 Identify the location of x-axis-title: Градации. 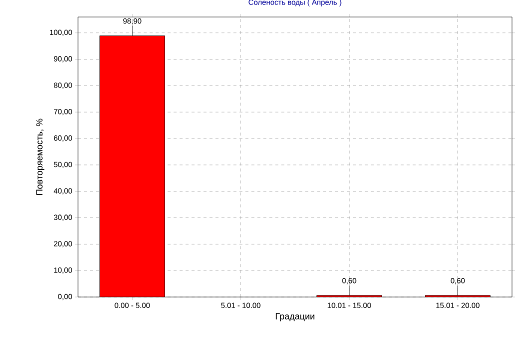
(295, 317).